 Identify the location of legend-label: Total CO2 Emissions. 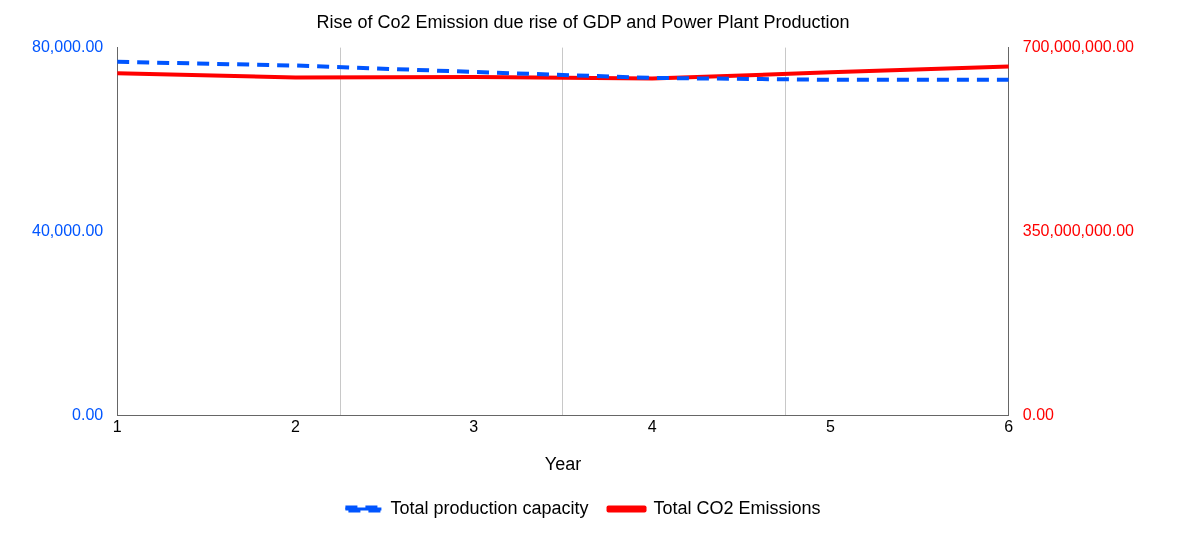
(737, 507).